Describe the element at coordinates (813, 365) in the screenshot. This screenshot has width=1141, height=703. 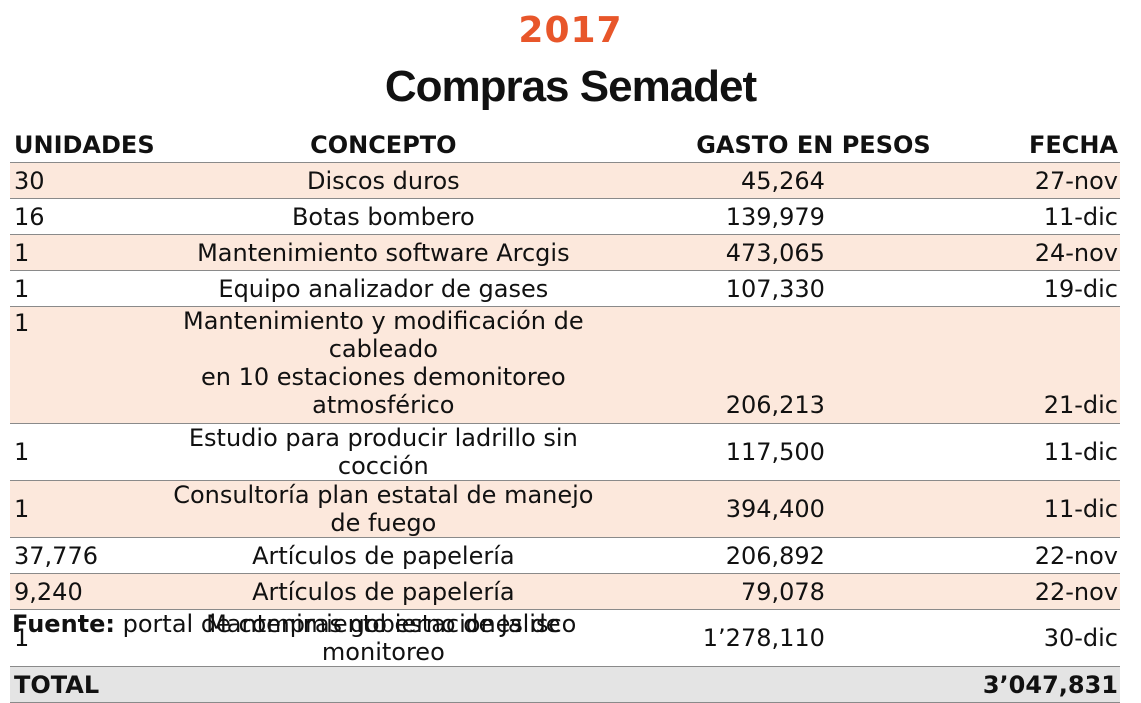
I see `cell-gasto: 206,213` at that location.